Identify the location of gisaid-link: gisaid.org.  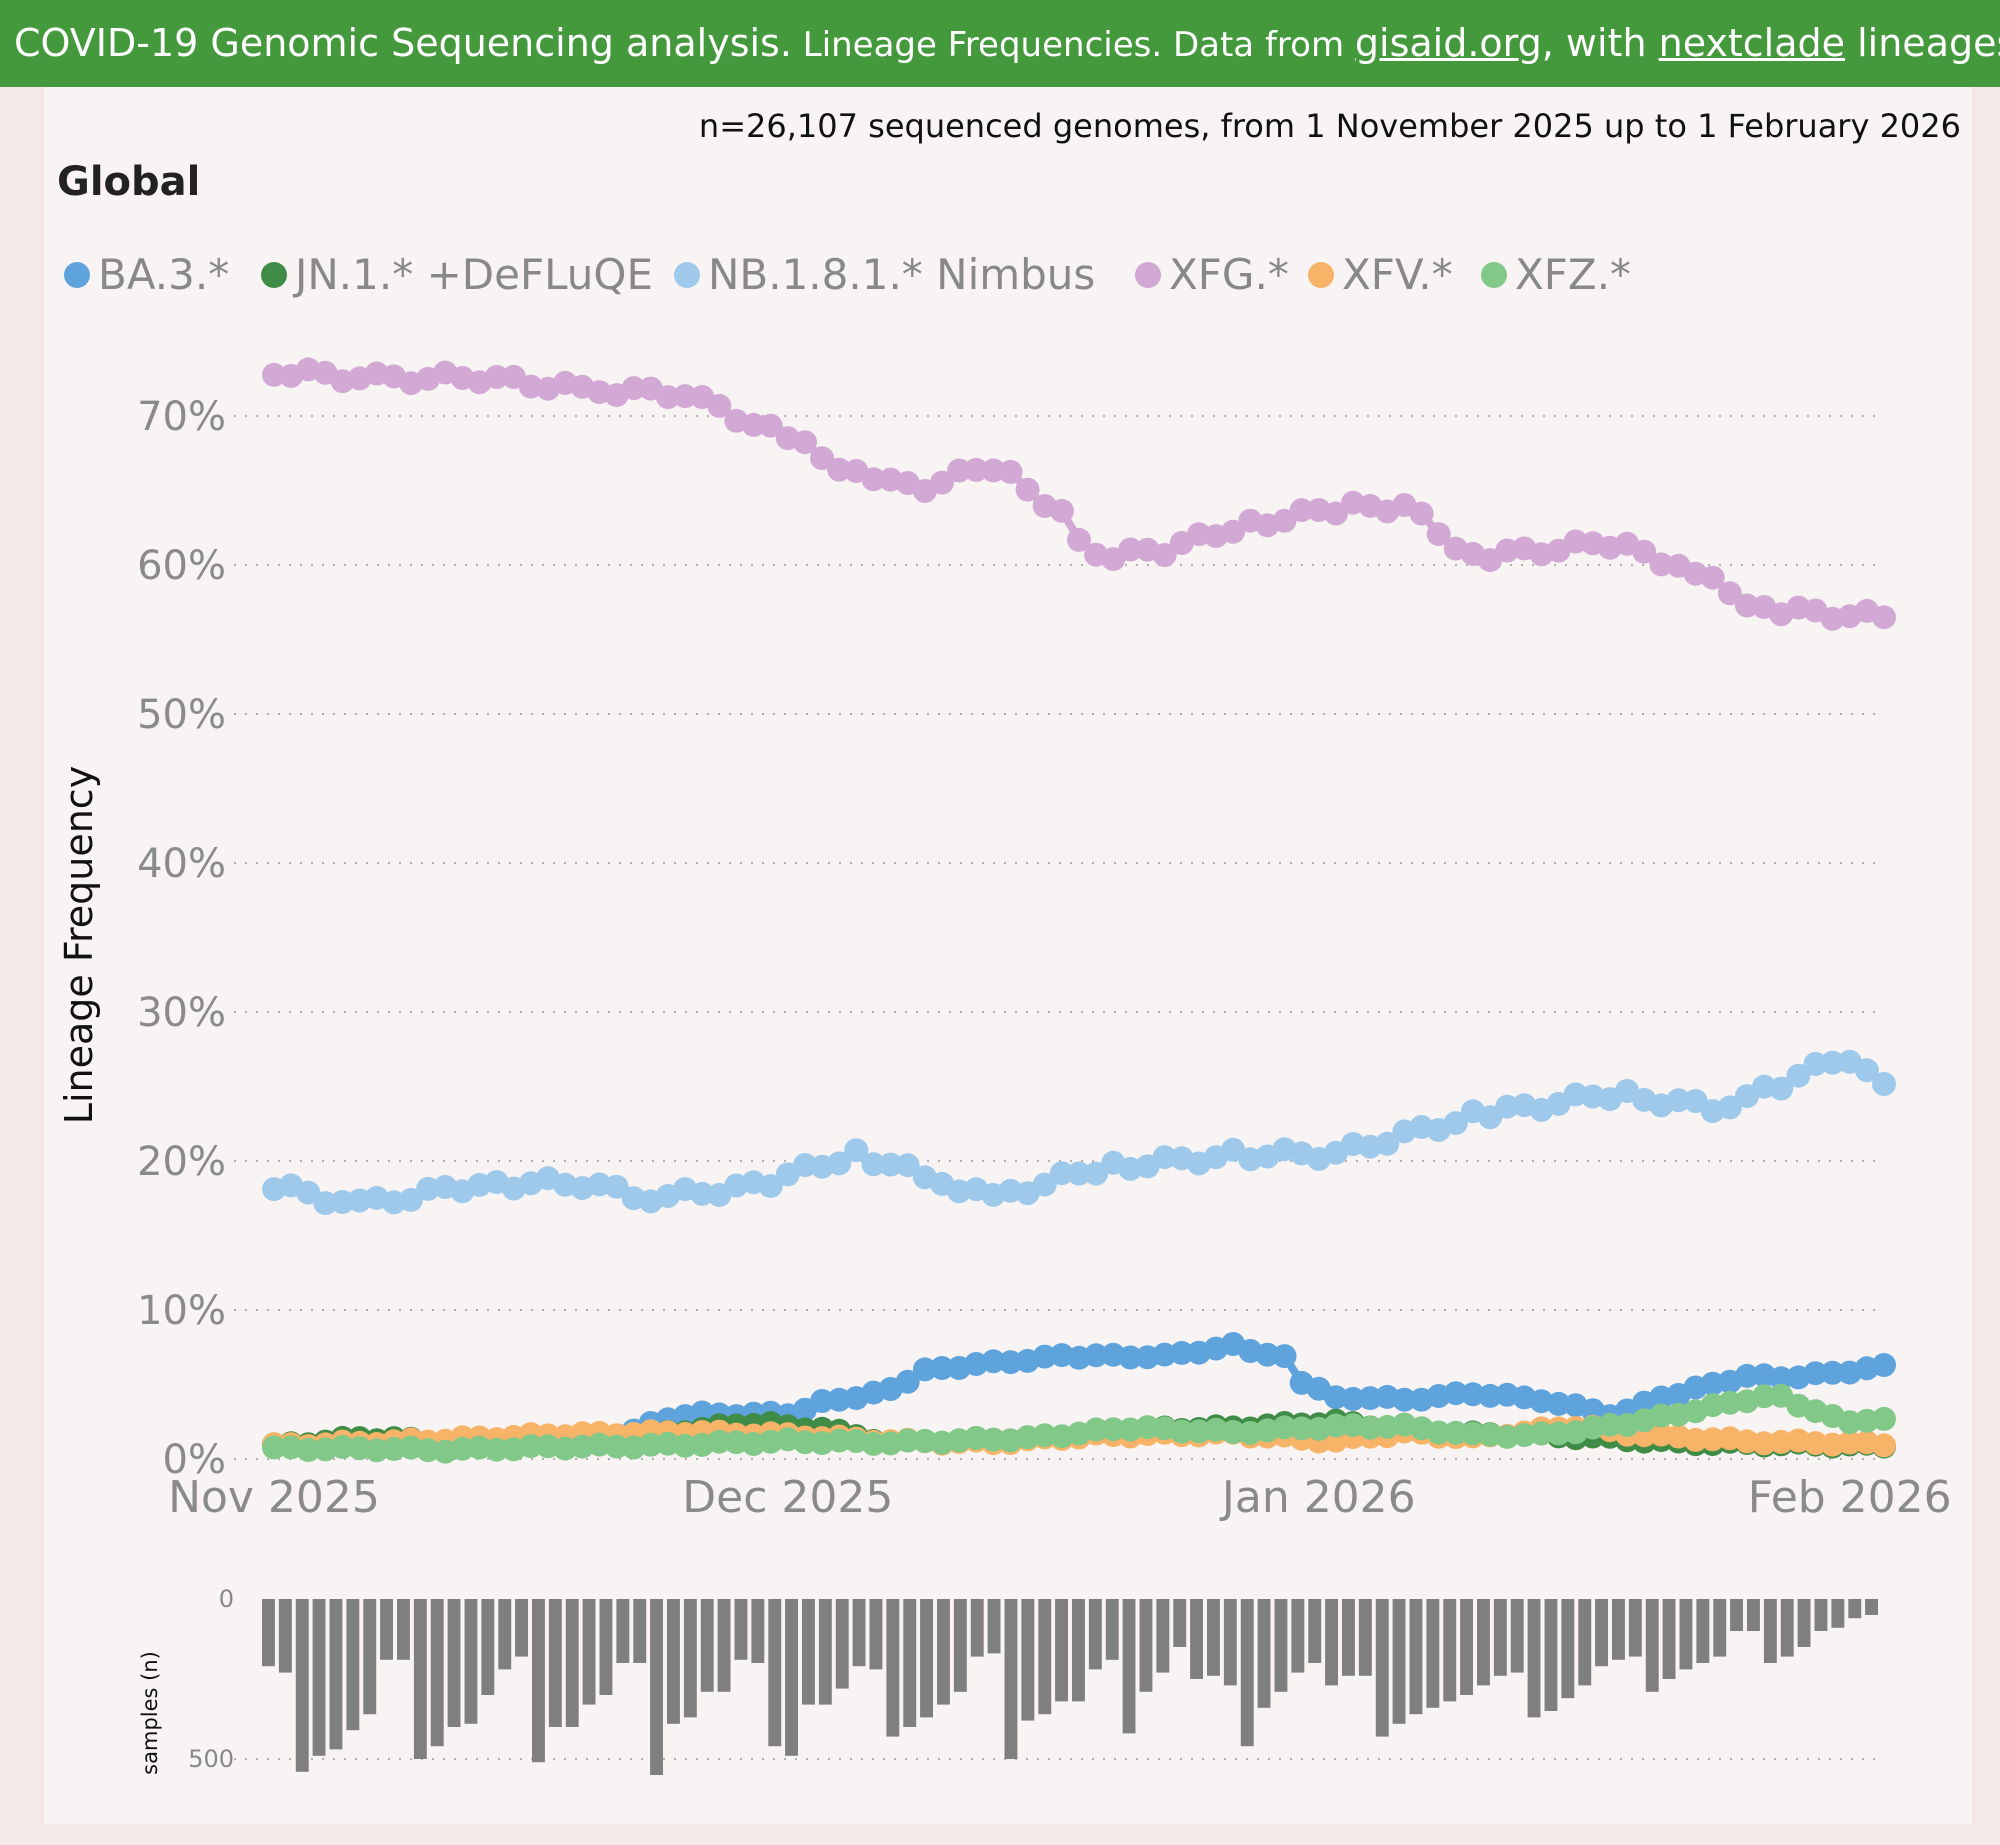
(1448, 43).